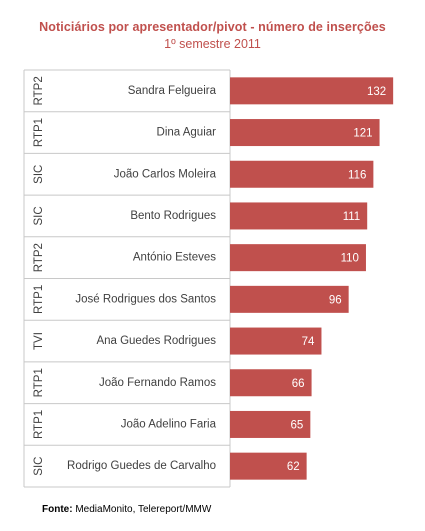 The image size is (425, 531). Describe the element at coordinates (308, 342) in the screenshot. I see `bar-value-label: 74` at that location.